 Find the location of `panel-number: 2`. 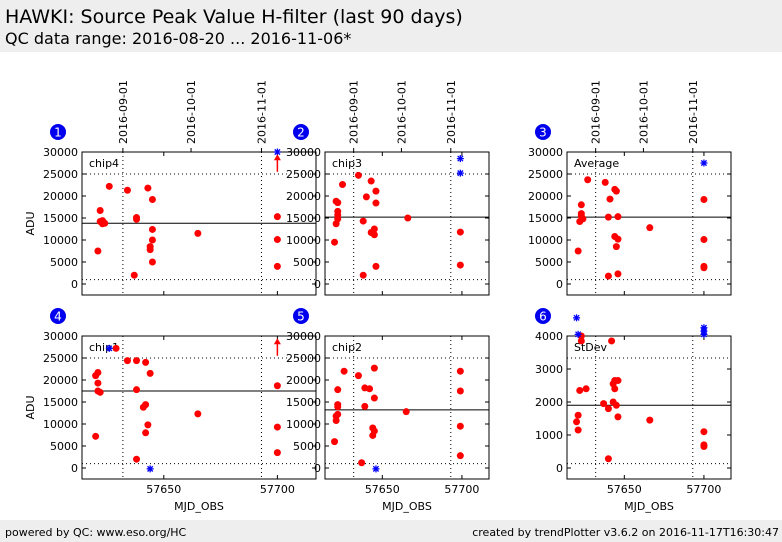

panel-number: 2 is located at coordinates (301, 133).